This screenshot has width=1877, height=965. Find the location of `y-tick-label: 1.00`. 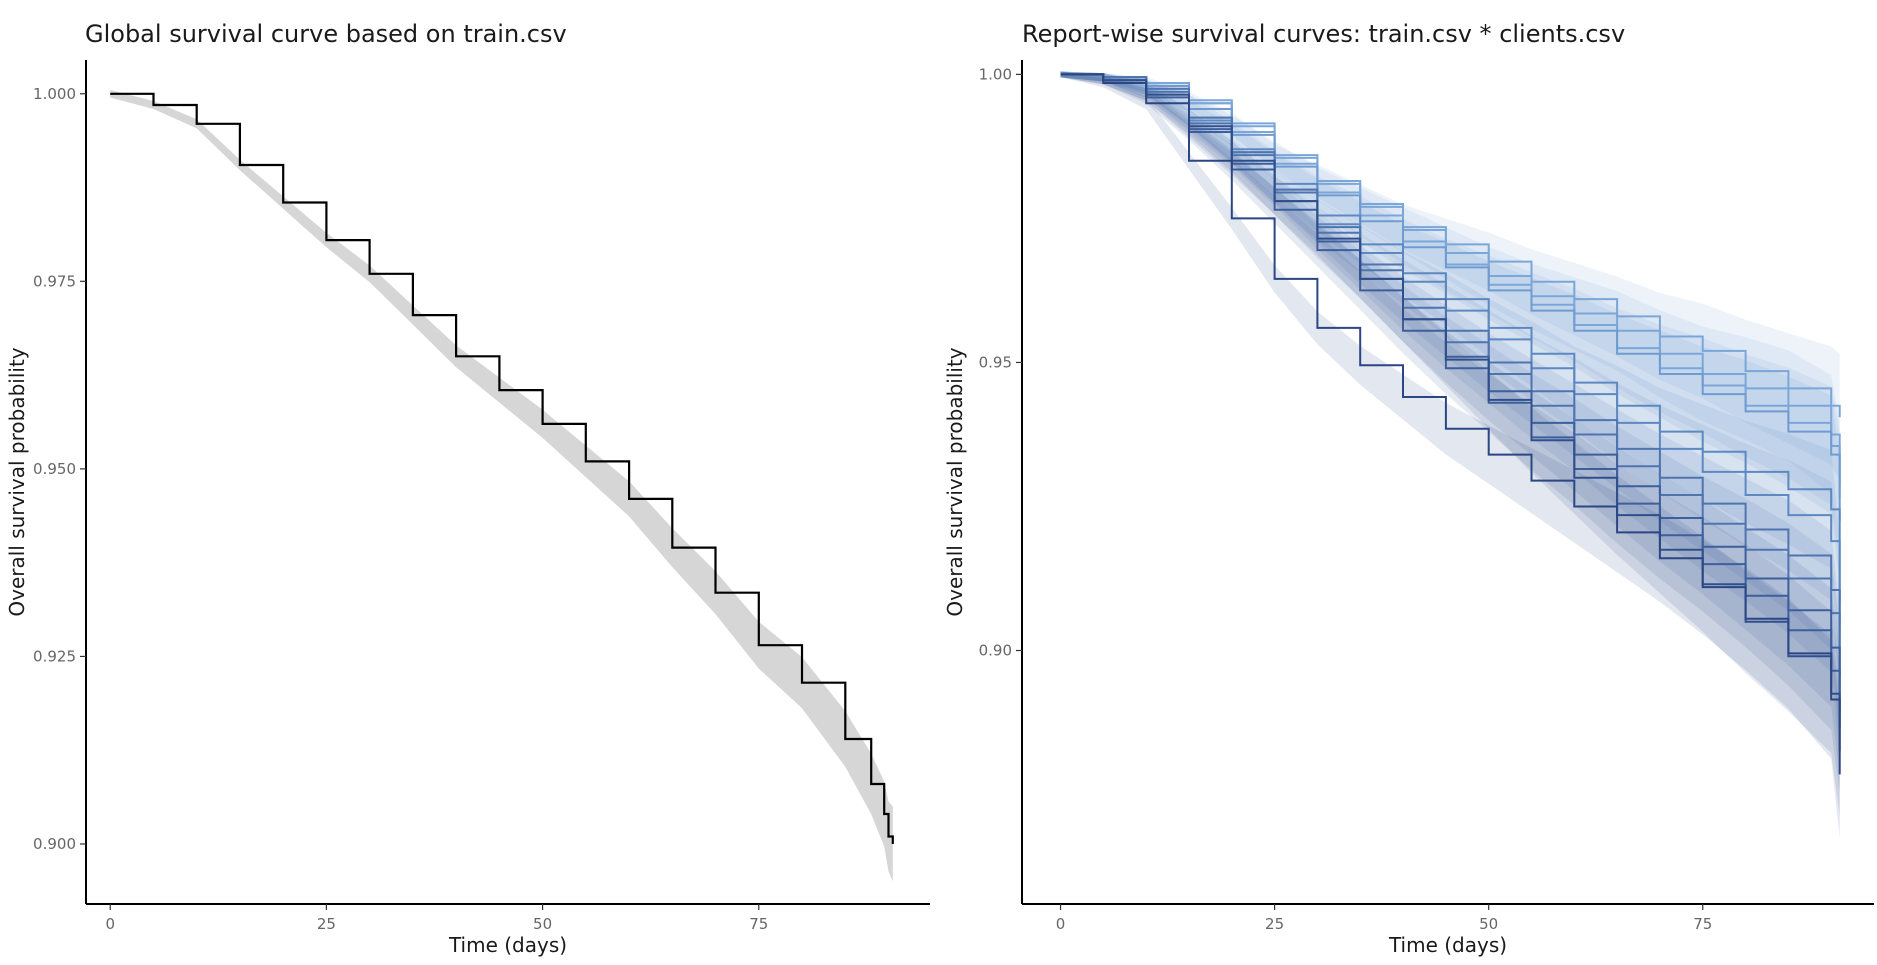

y-tick-label: 1.00 is located at coordinates (995, 74).